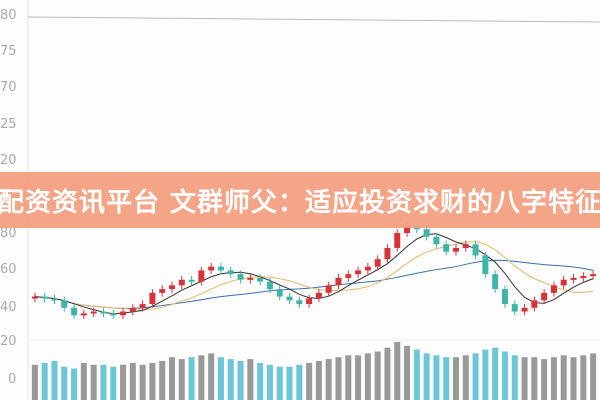  I want to click on price-tick-label: 60, so click(8, 269).